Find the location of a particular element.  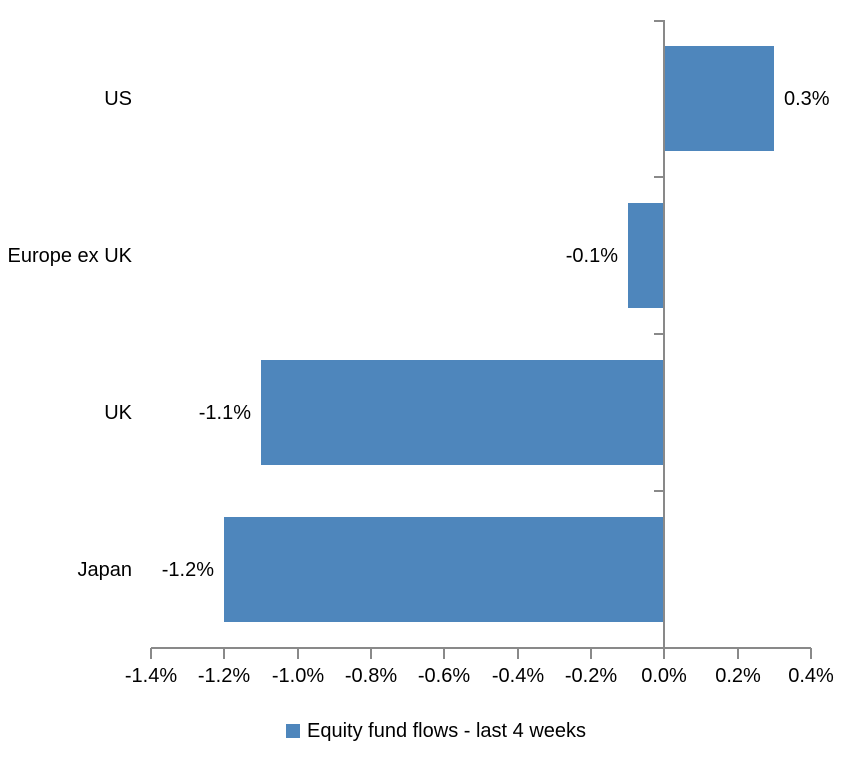

x-axis-tick-label: -0.4% is located at coordinates (518, 676).